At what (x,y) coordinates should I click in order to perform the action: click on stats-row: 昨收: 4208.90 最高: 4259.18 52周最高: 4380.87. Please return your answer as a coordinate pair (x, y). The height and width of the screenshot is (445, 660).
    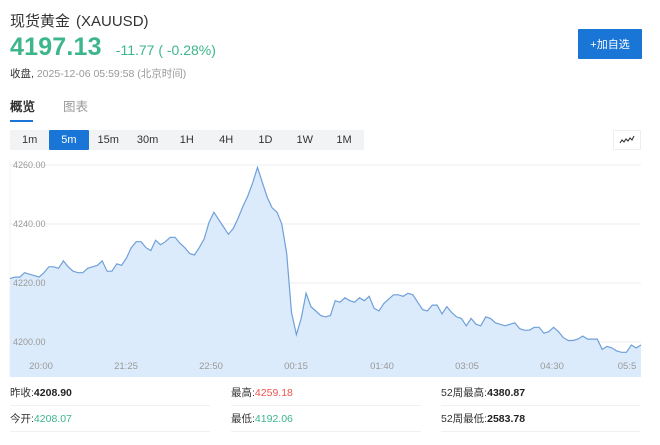
    Looking at the image, I should click on (325, 393).